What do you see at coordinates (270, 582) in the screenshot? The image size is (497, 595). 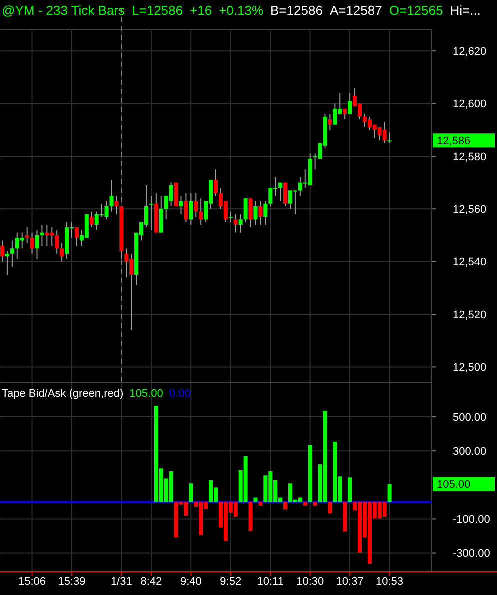 I see `x-tick-label: 10:11` at bounding box center [270, 582].